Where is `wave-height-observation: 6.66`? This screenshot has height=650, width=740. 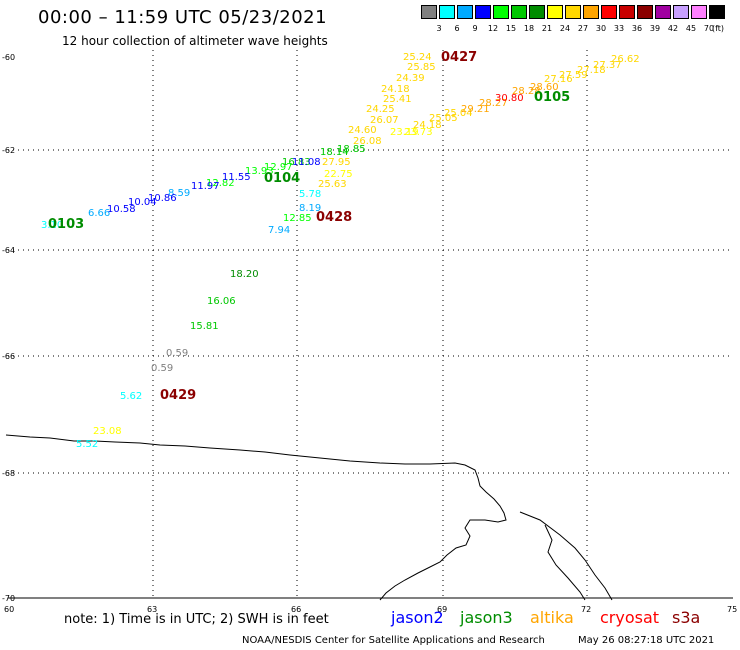 wave-height-observation: 6.66 is located at coordinates (99, 213).